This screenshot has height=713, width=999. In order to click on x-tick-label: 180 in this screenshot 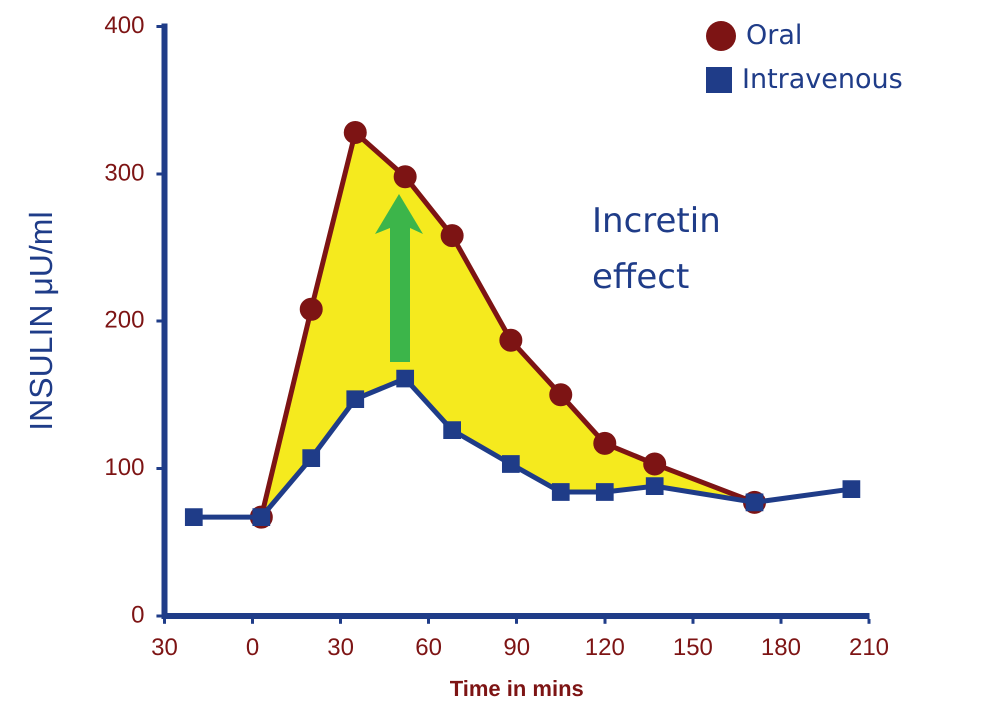, I will do `click(780, 647)`.